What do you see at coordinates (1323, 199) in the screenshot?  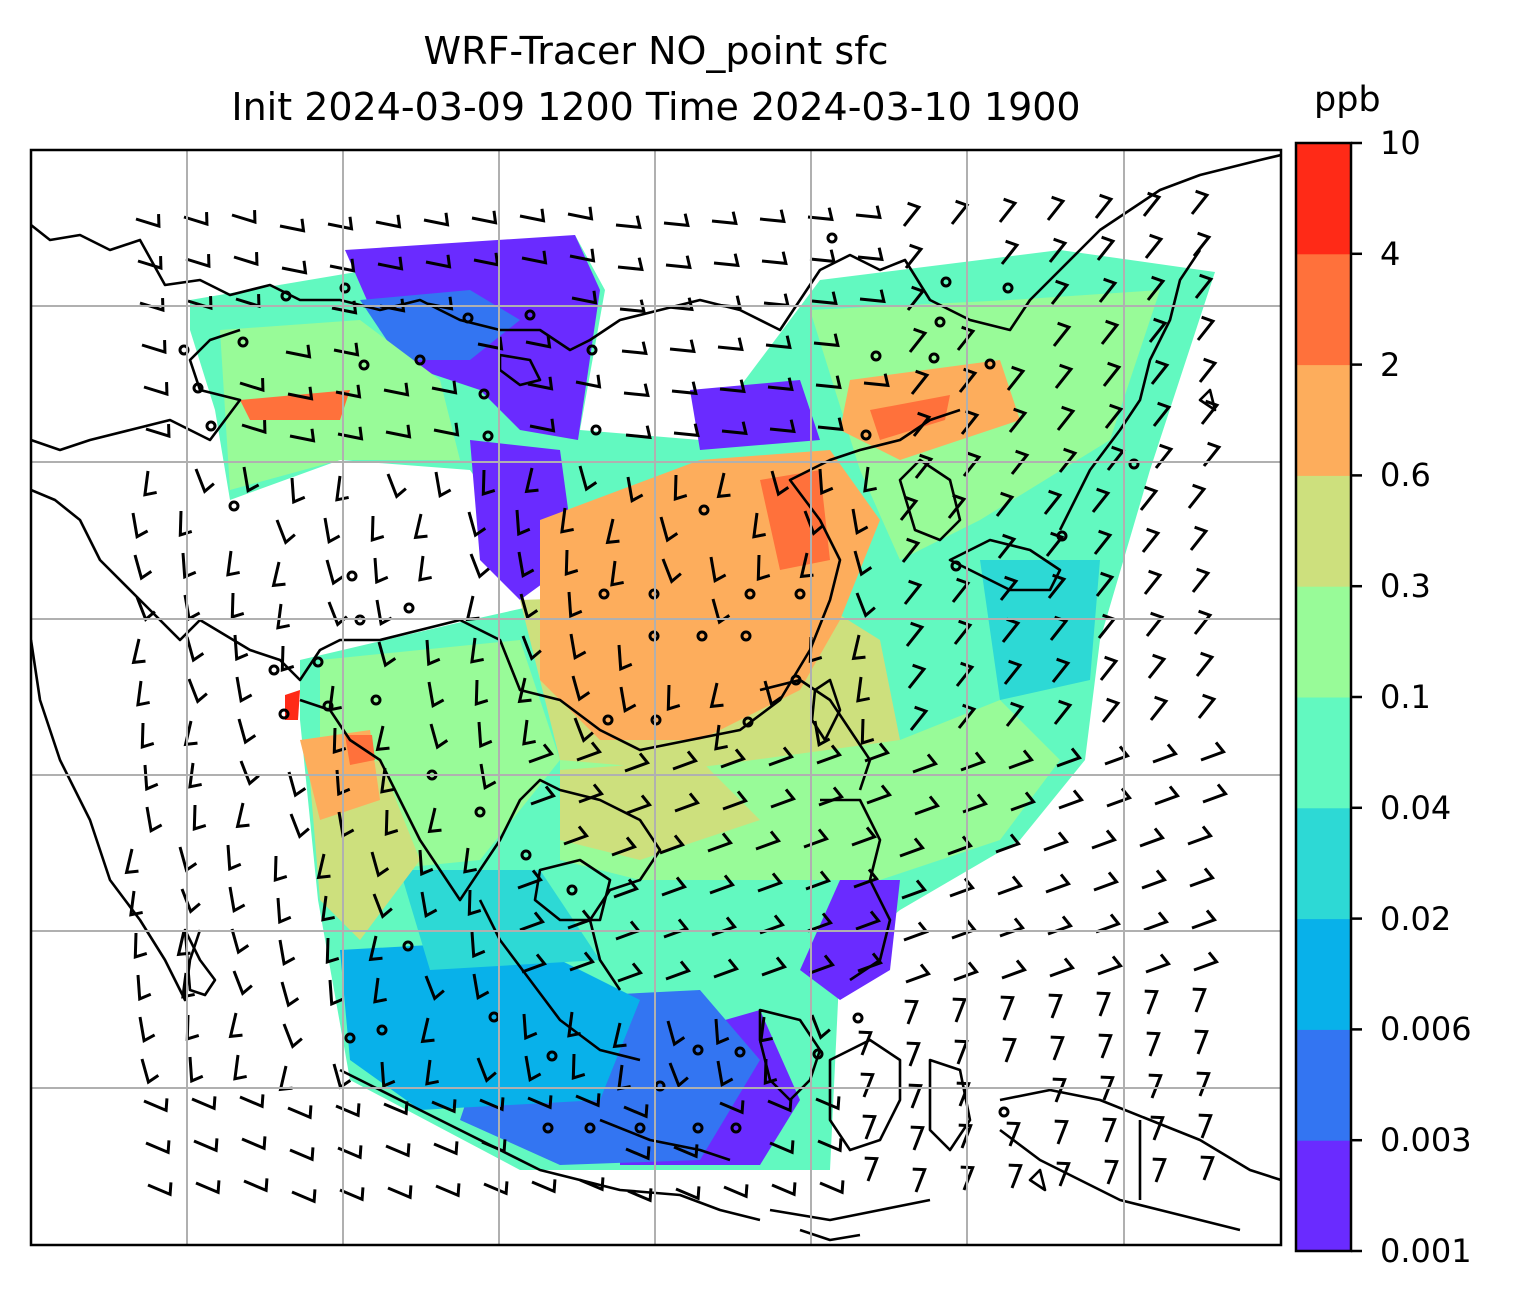 I see `colorbar-band` at bounding box center [1323, 199].